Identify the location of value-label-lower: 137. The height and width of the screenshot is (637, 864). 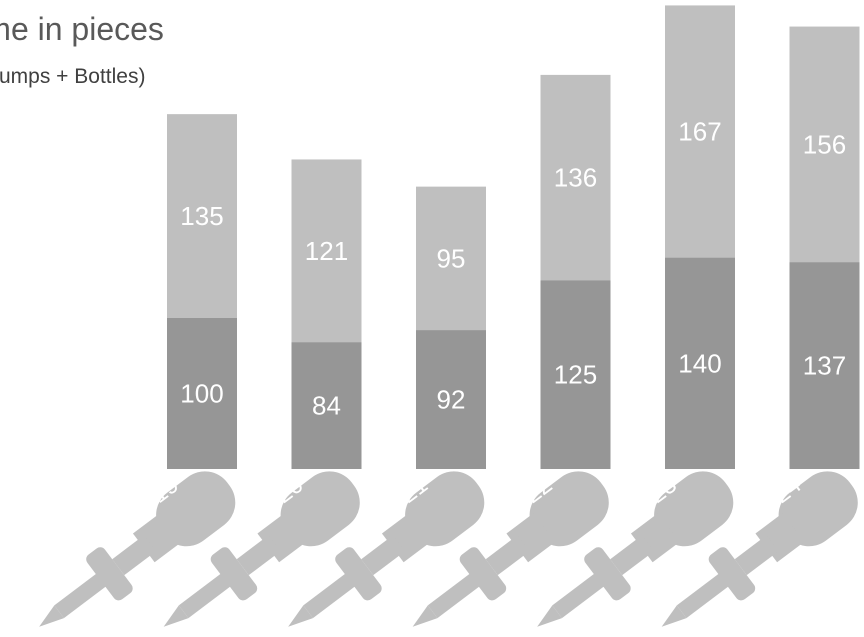
(824, 366).